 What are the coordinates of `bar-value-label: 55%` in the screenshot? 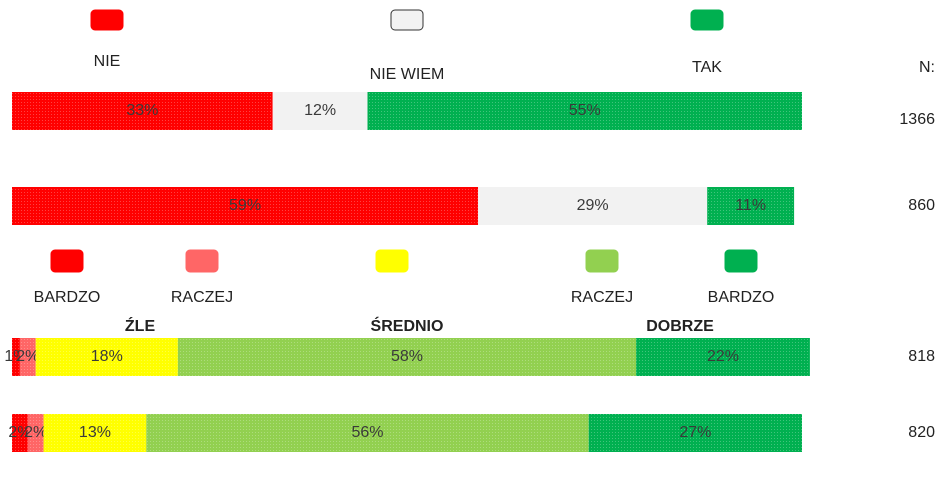 It's located at (585, 110).